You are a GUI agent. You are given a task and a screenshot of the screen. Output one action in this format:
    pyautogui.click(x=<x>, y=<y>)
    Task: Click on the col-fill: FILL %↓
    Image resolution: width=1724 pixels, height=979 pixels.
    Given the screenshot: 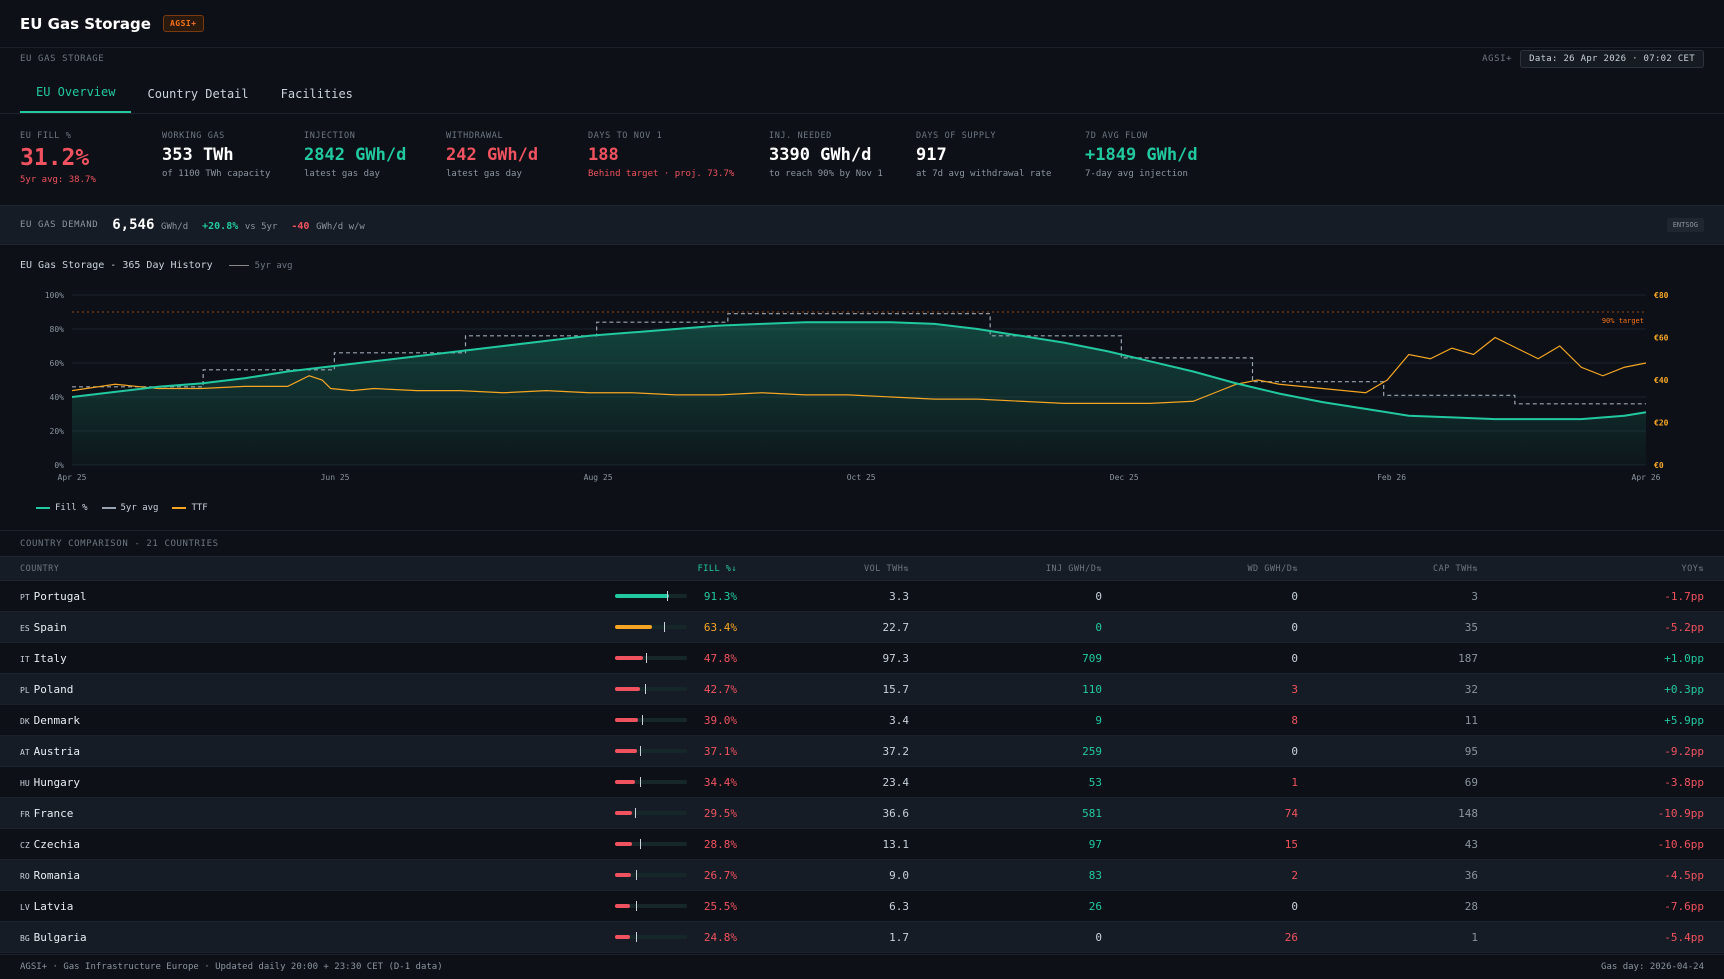 What is the action you would take?
    pyautogui.click(x=717, y=568)
    